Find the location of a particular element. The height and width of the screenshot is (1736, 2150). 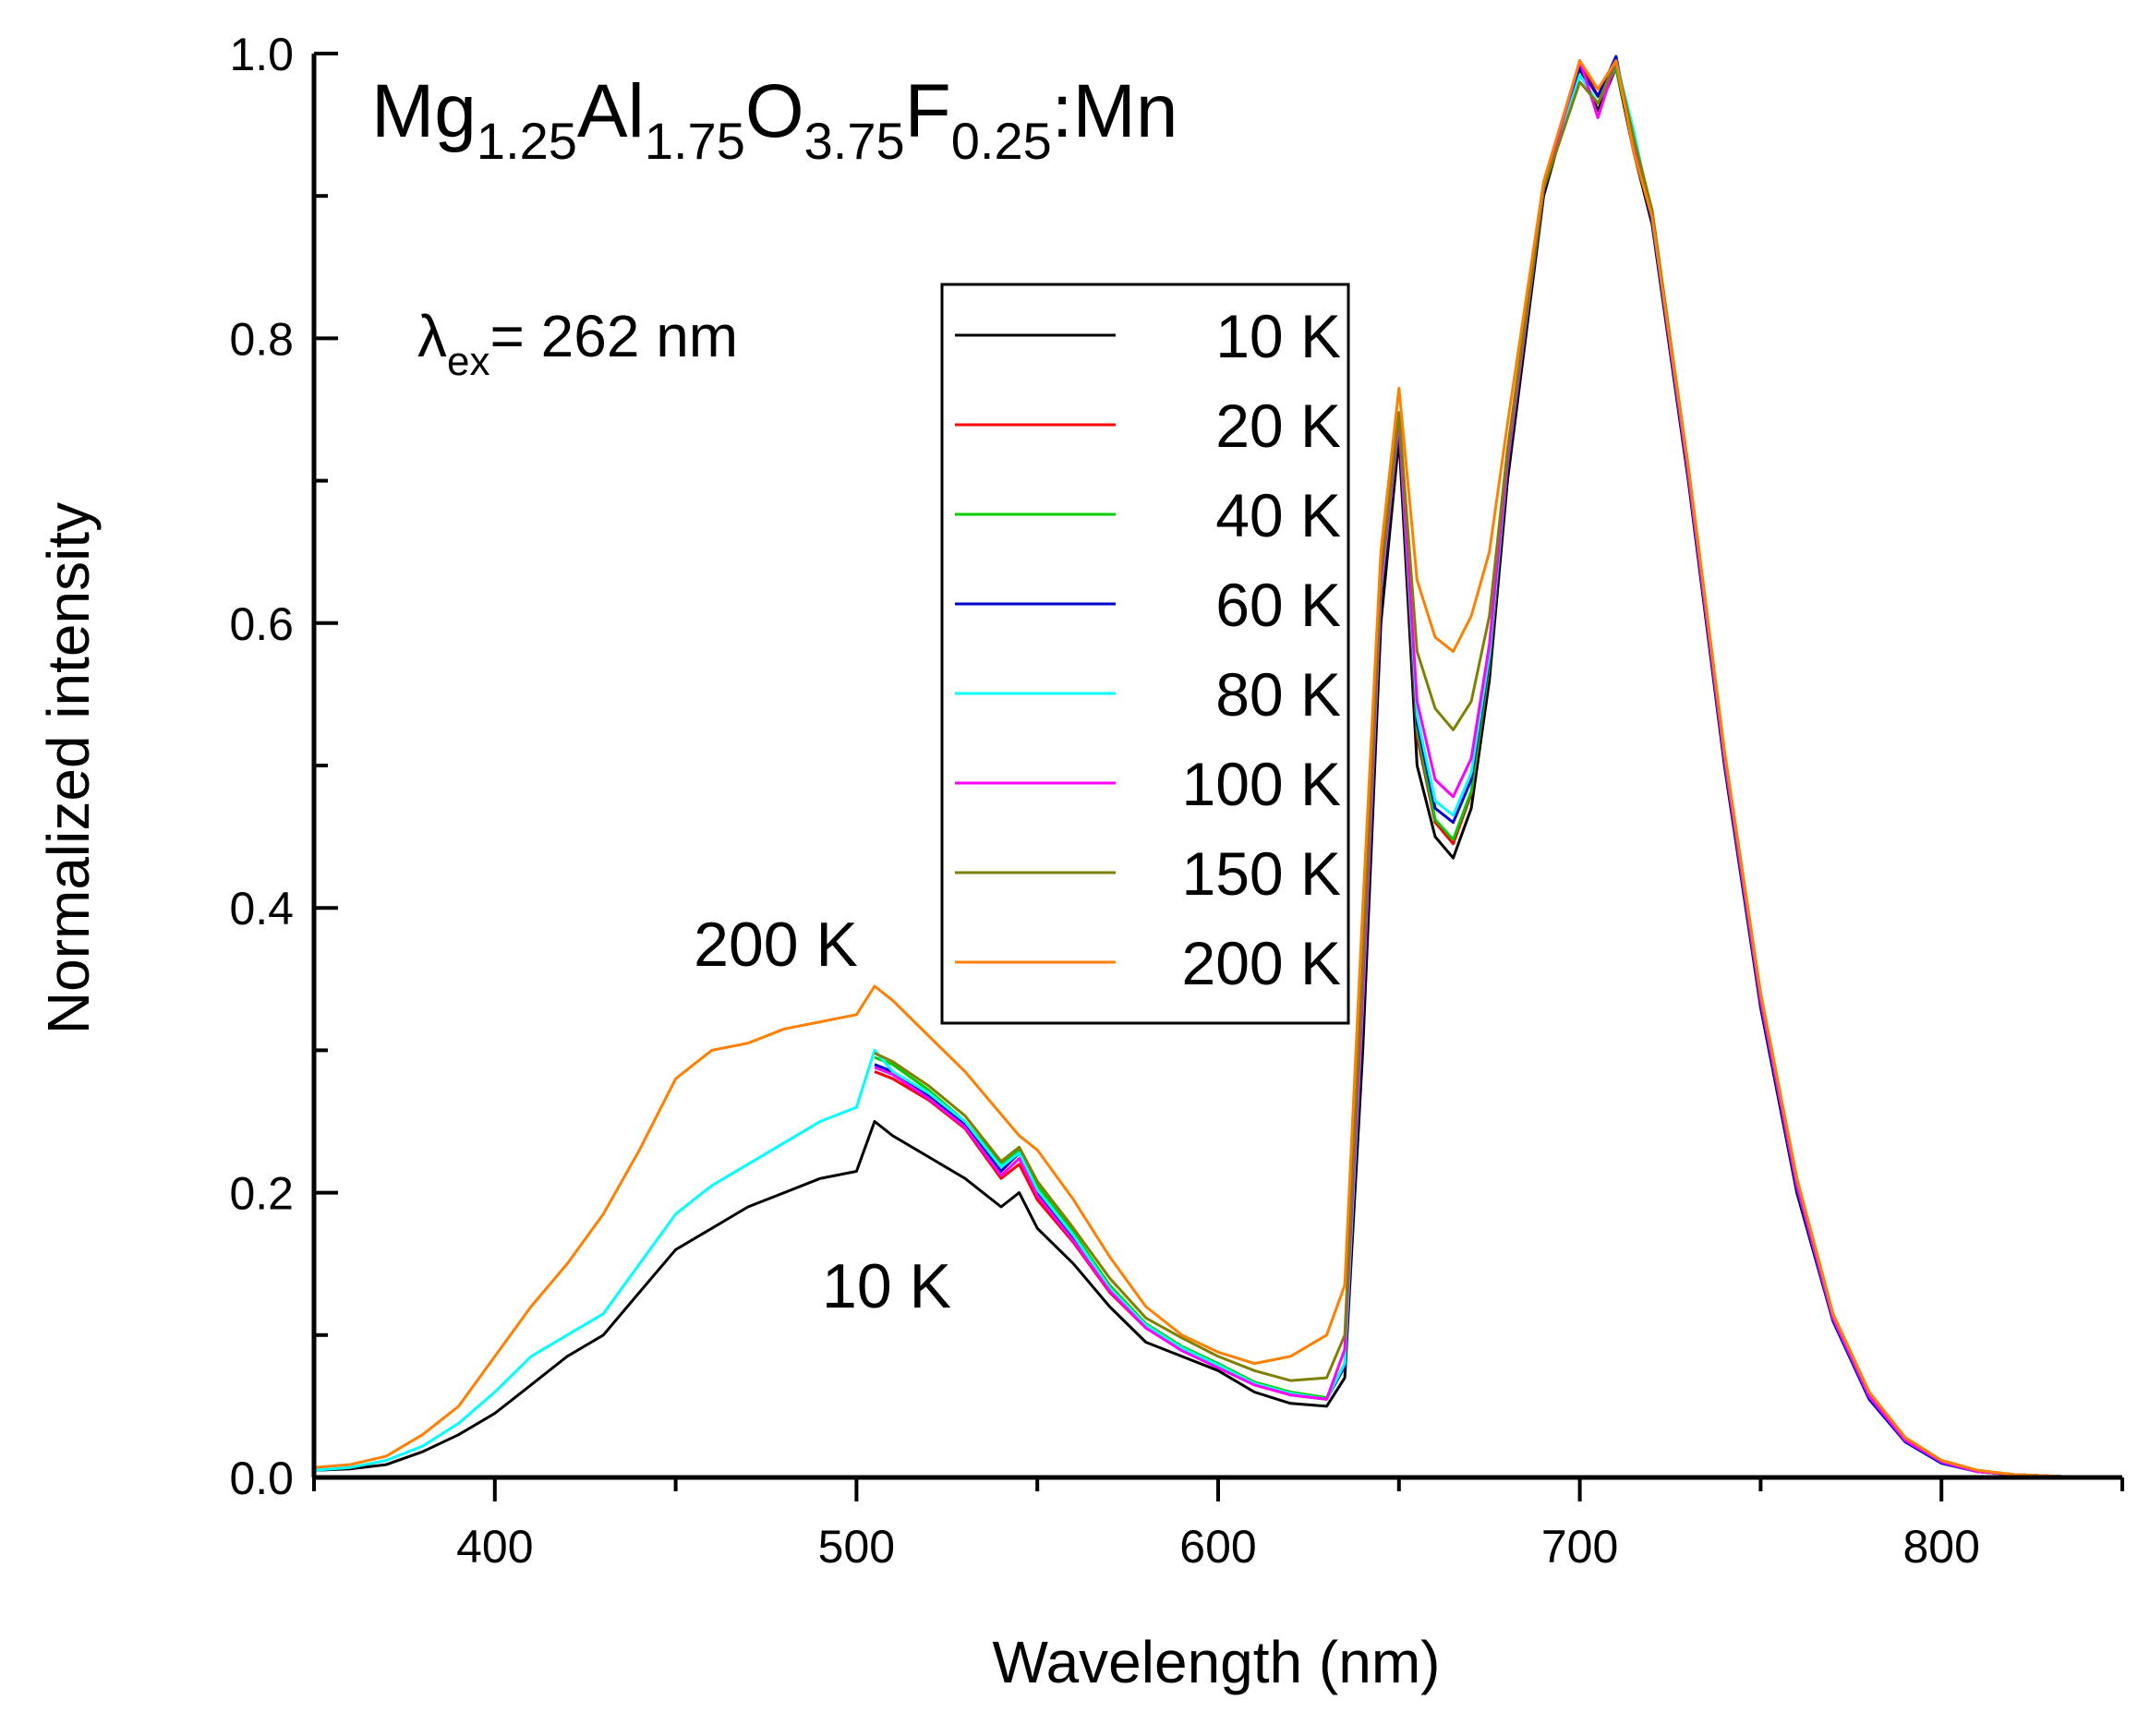

legend-label: 60 K is located at coordinates (1278, 605).